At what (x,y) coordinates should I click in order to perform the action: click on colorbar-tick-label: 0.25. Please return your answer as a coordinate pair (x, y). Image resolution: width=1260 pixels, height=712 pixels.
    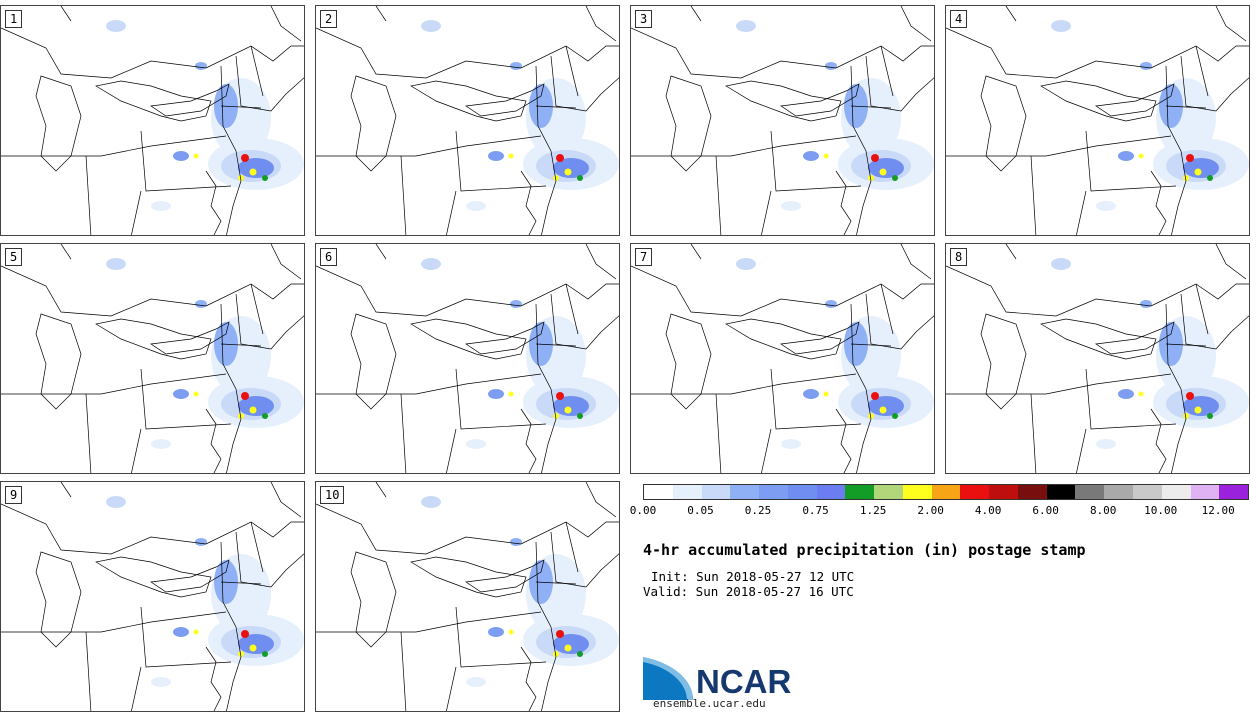
    Looking at the image, I should click on (758, 510).